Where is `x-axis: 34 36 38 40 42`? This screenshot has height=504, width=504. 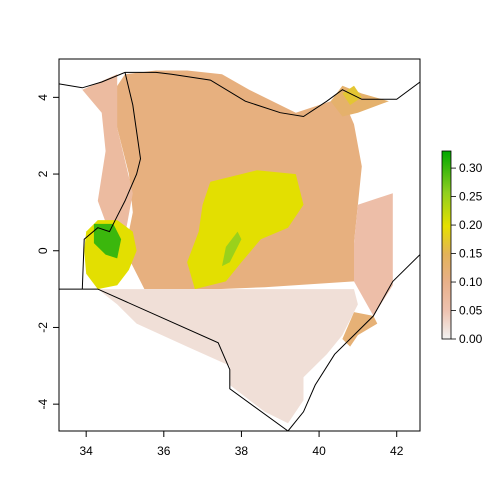
x-axis: 34 36 38 40 42 is located at coordinates (241, 444).